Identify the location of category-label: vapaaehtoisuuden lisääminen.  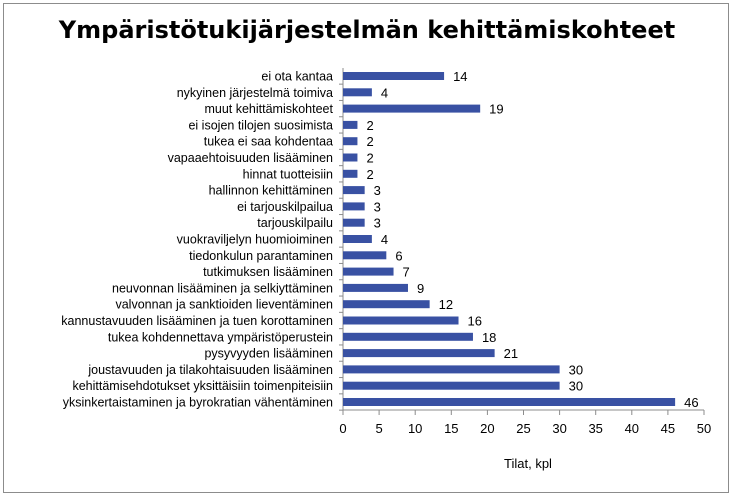
(250, 158).